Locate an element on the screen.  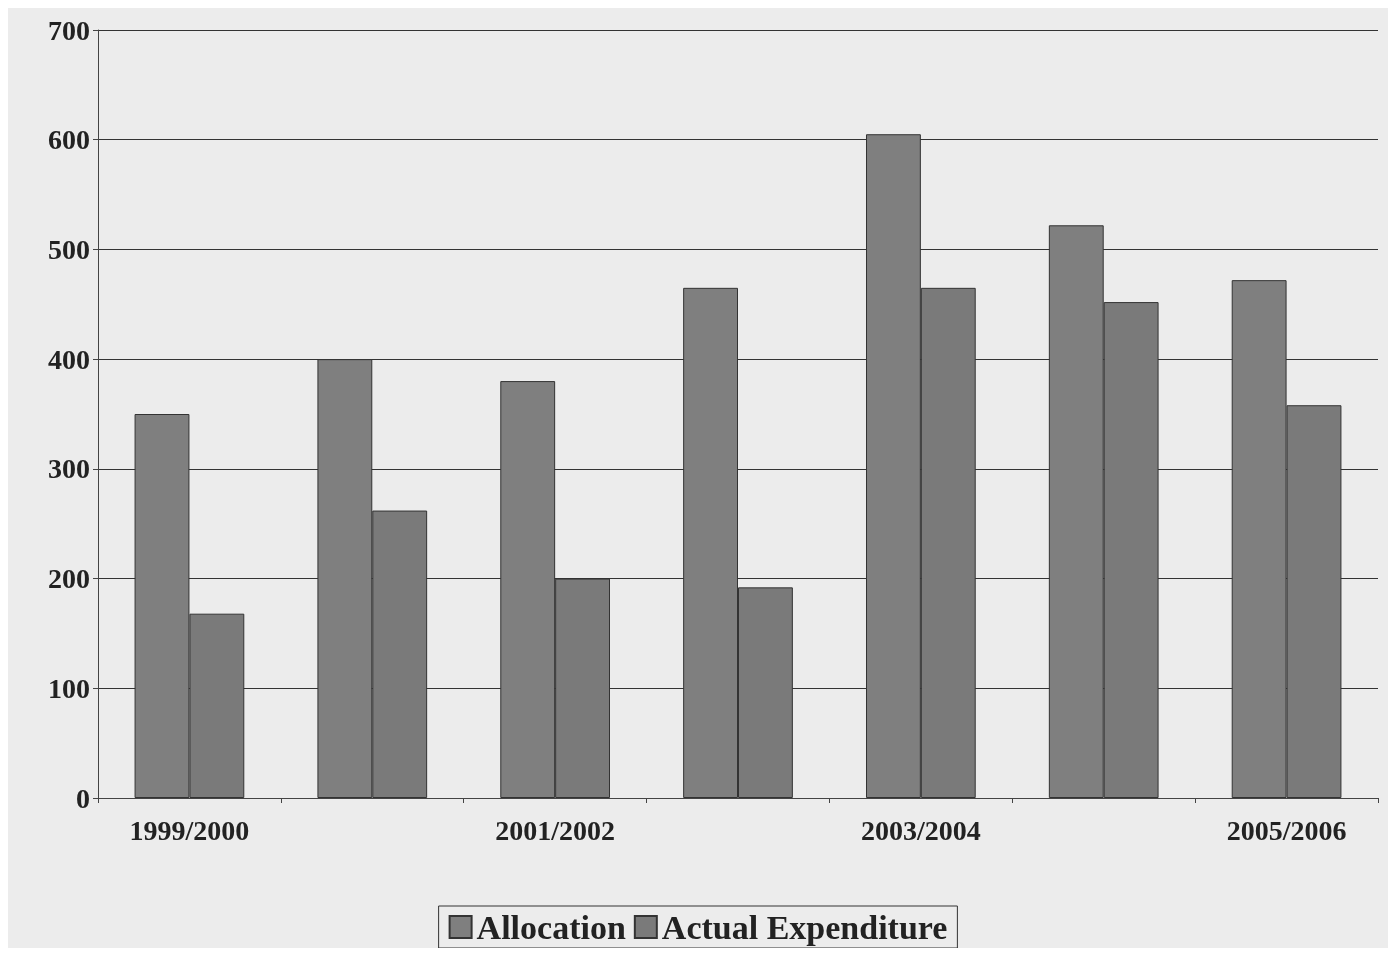
x-tick-label: 2001/2002 is located at coordinates (555, 830).